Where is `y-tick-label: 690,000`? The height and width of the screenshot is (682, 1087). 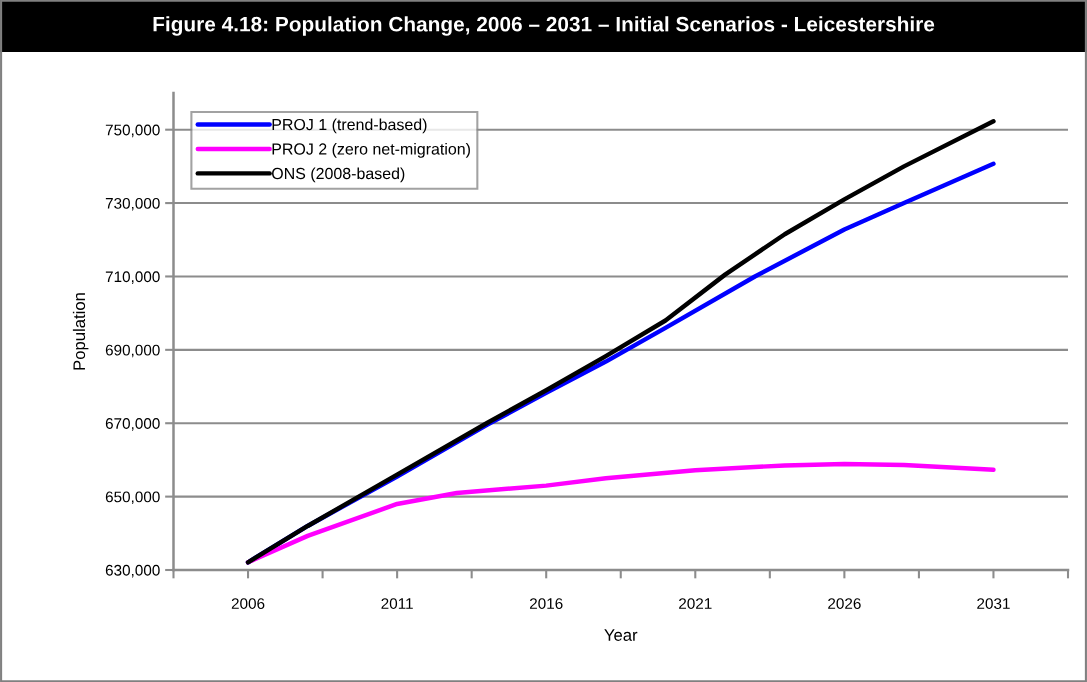 y-tick-label: 690,000 is located at coordinates (132, 351).